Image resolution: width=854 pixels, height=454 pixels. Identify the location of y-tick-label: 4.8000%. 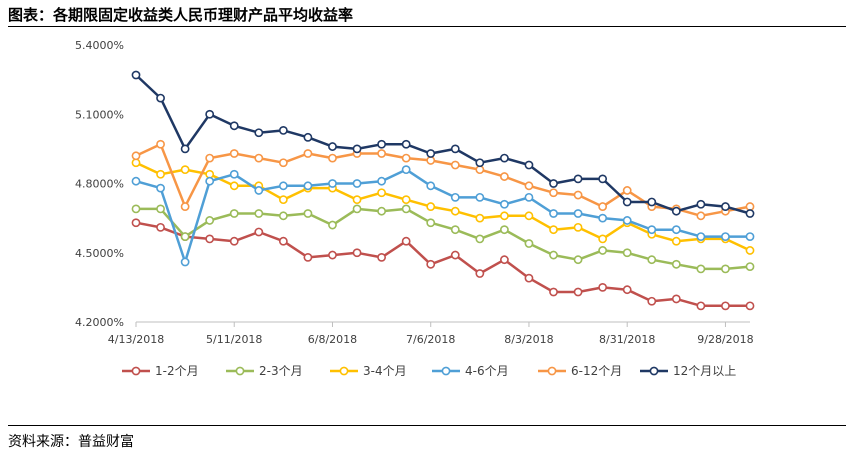
(99, 184).